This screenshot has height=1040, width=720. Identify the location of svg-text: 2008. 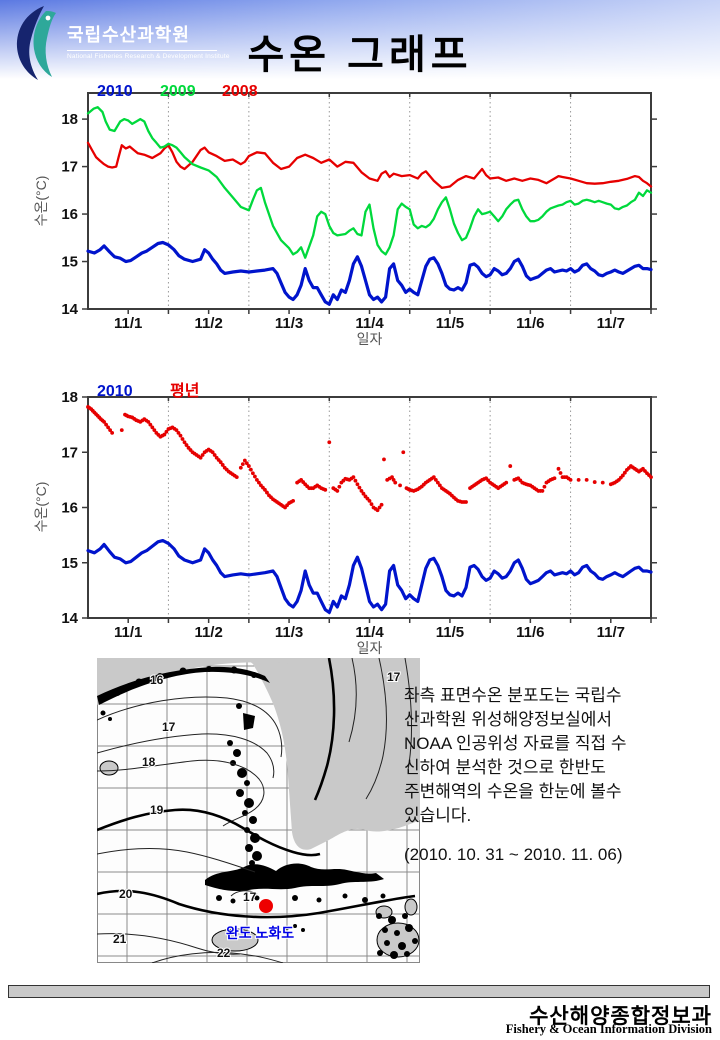
(240, 92).